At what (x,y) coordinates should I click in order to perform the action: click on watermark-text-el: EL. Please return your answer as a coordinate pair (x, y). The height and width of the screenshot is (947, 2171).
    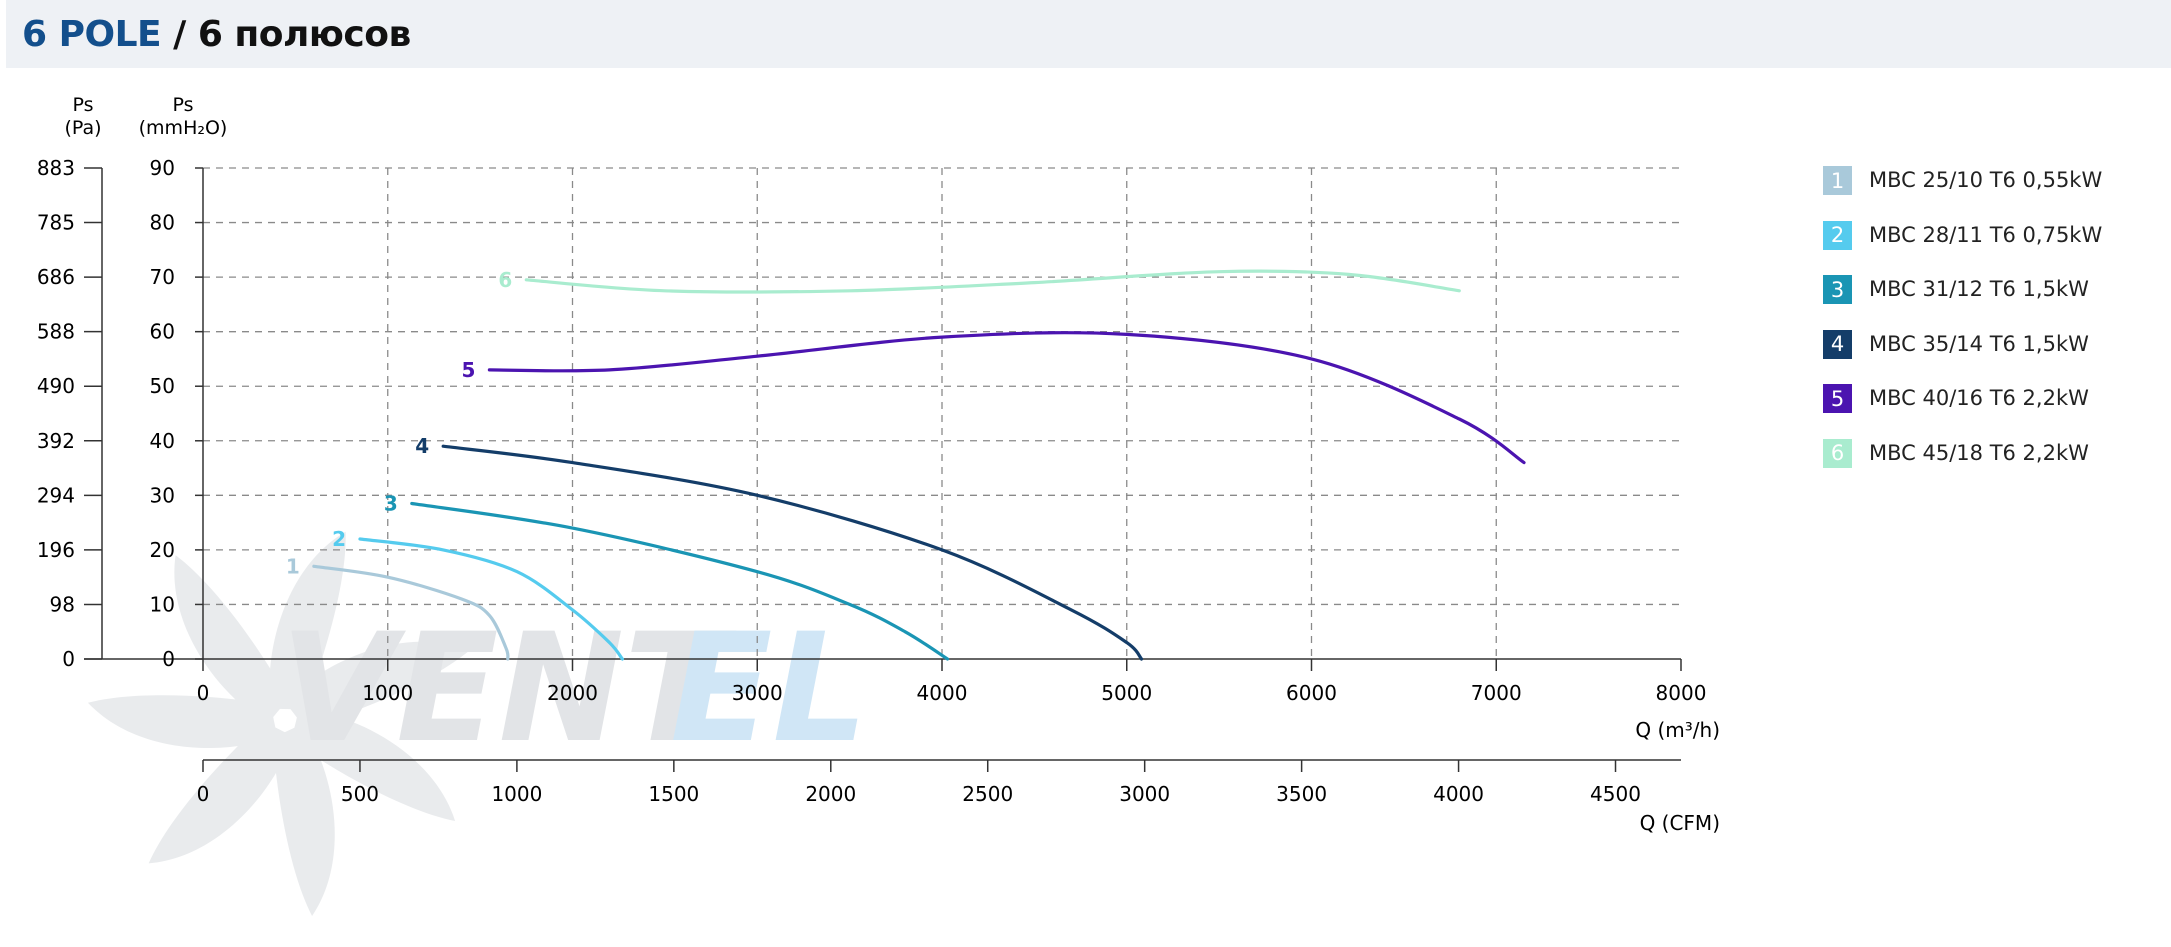
    Looking at the image, I should click on (769, 689).